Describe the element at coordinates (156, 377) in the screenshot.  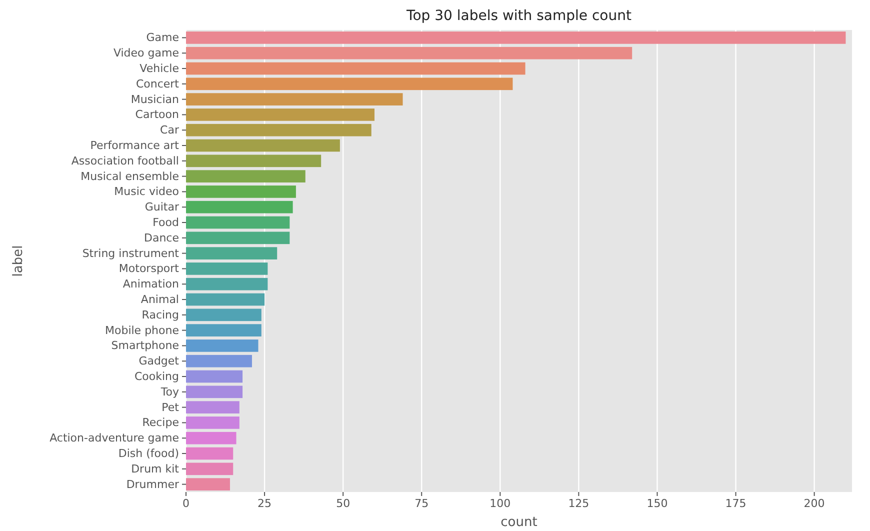
I see `y-tick-label: Cooking` at that location.